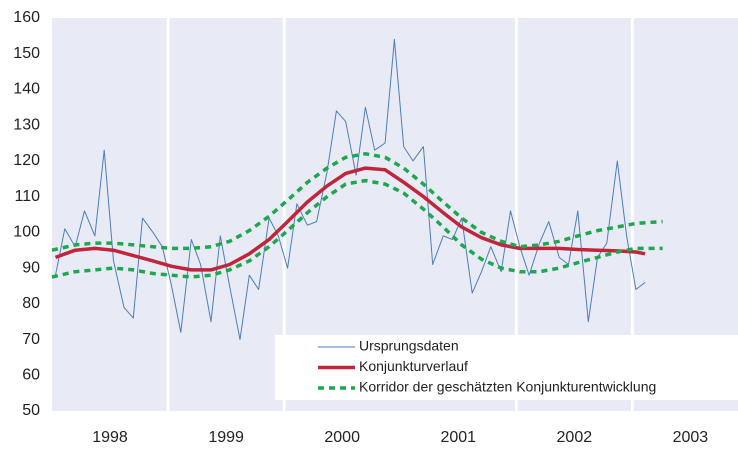 The width and height of the screenshot is (738, 450). Describe the element at coordinates (26, 89) in the screenshot. I see `y-tick-label: 140` at that location.